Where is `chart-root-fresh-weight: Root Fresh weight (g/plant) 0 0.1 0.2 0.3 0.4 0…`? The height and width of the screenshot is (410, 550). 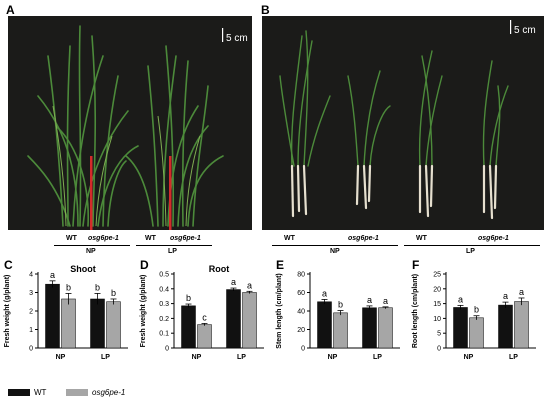
chart-root-fresh-weight: Root Fresh weight (g/plant) 0 0.1 0.2 0.3 0.4 0… is located at coordinates (202, 312).